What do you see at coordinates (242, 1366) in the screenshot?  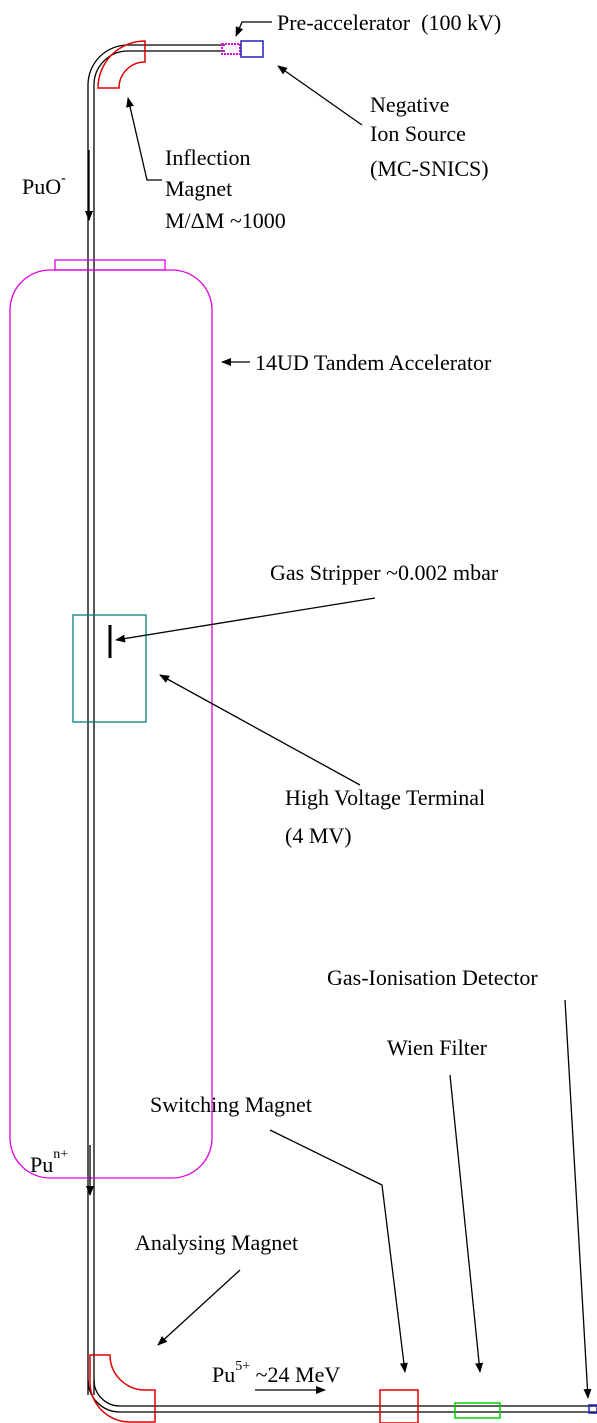 I see `label-sup: 5+` at bounding box center [242, 1366].